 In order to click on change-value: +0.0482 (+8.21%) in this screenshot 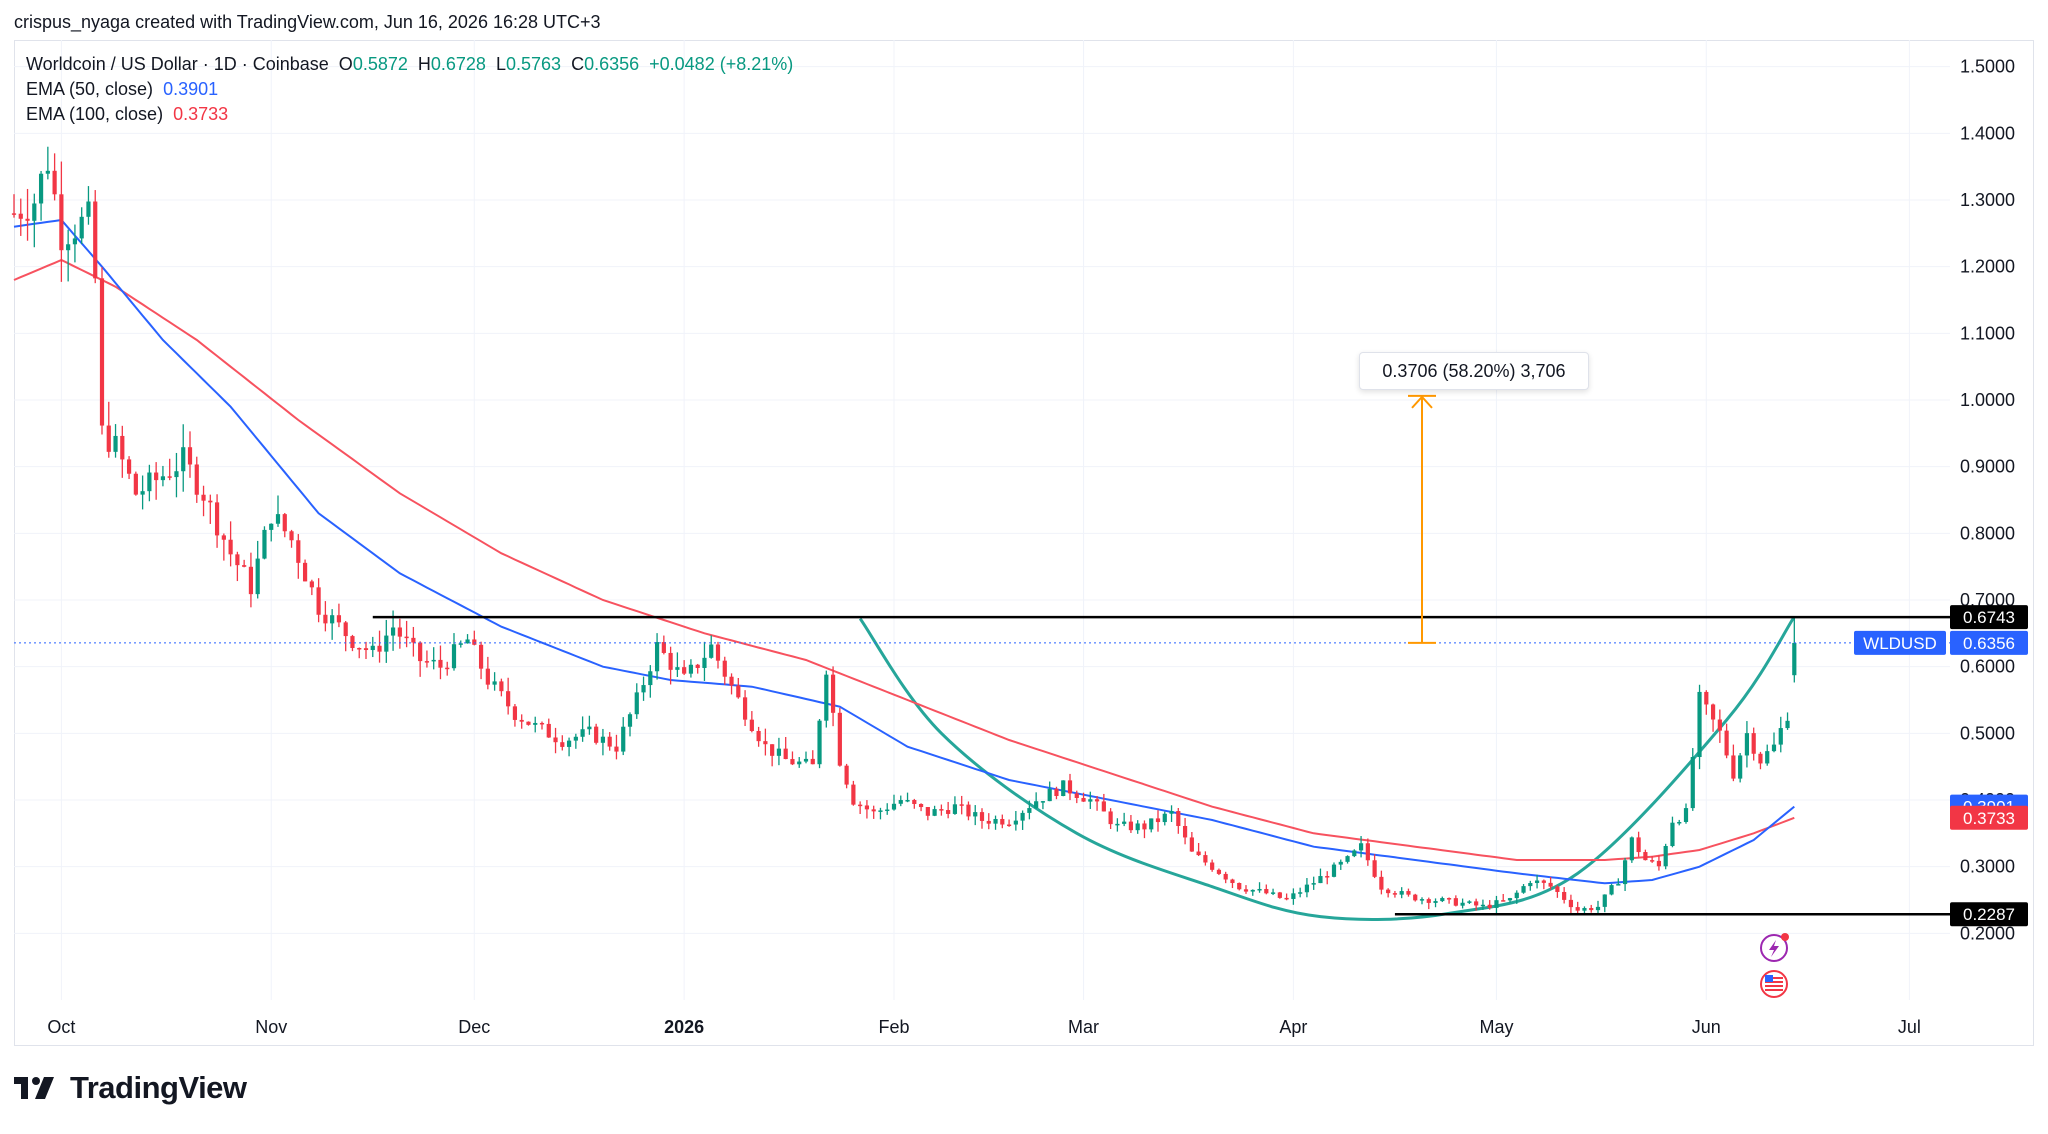, I will do `click(721, 64)`.